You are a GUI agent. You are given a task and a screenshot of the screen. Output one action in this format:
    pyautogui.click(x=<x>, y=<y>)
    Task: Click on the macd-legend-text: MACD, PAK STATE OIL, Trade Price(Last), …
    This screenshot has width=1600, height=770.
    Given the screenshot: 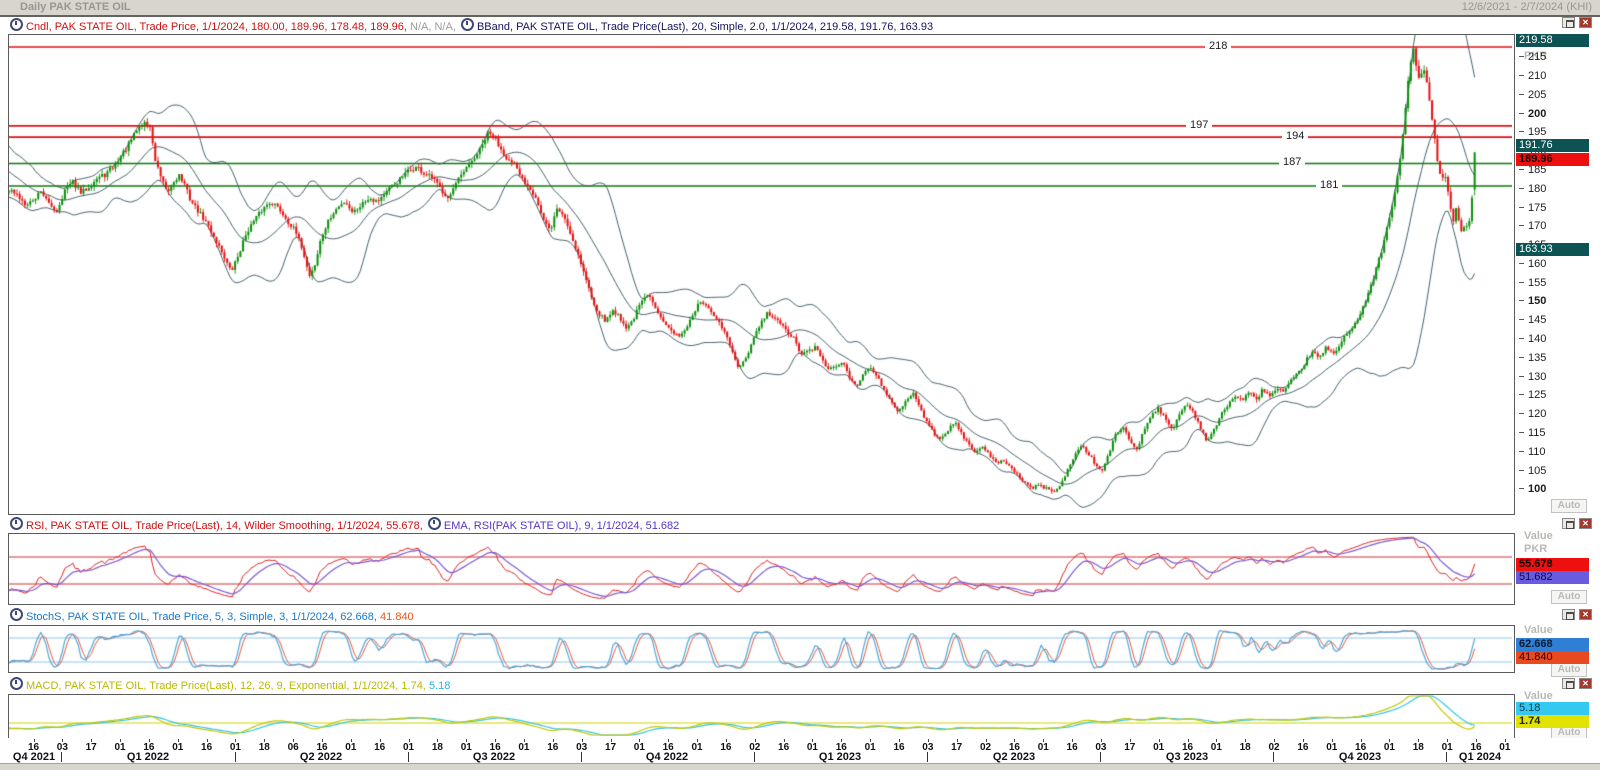 What is the action you would take?
    pyautogui.click(x=226, y=686)
    